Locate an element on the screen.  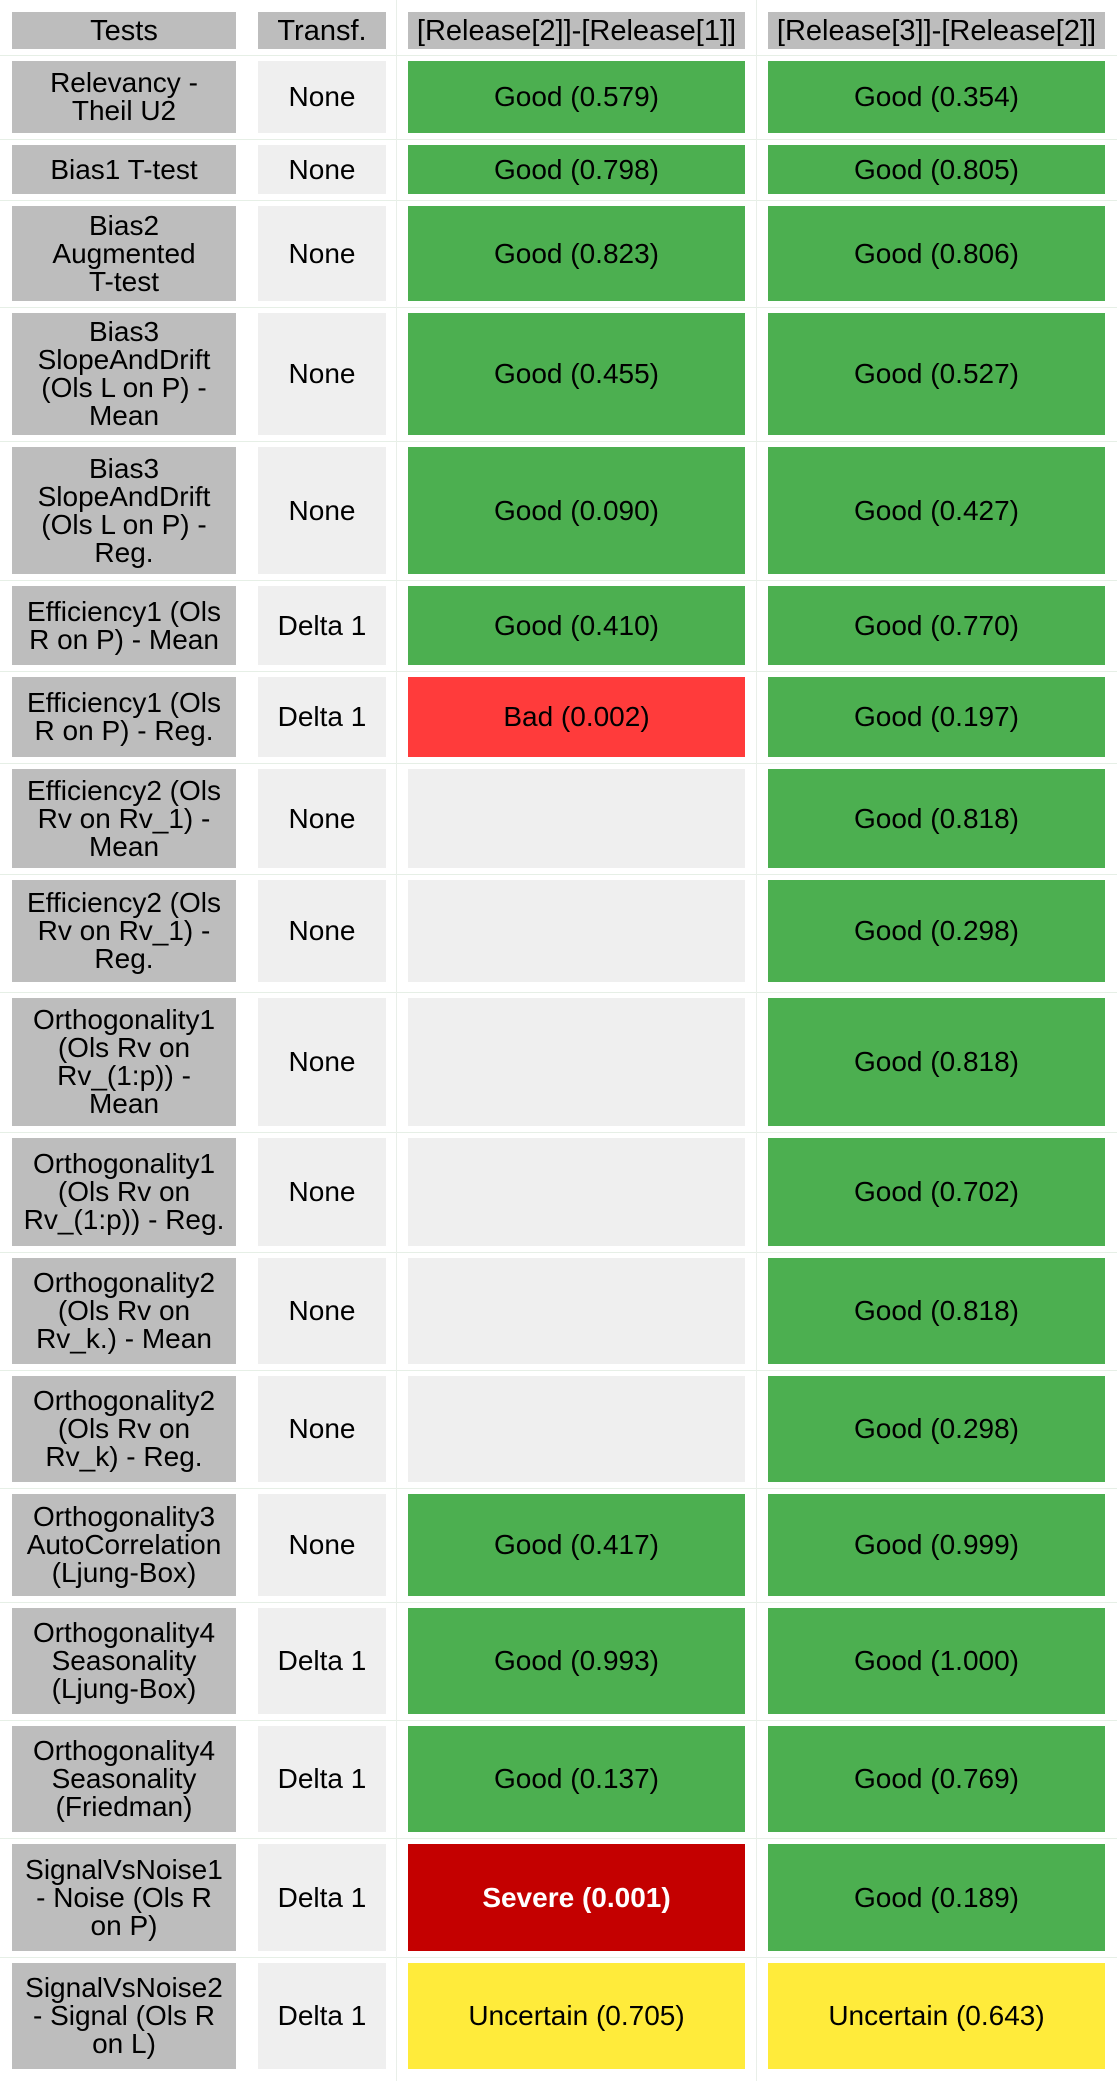
result-cell-release-3-2: Good (0.527) is located at coordinates (936, 374).